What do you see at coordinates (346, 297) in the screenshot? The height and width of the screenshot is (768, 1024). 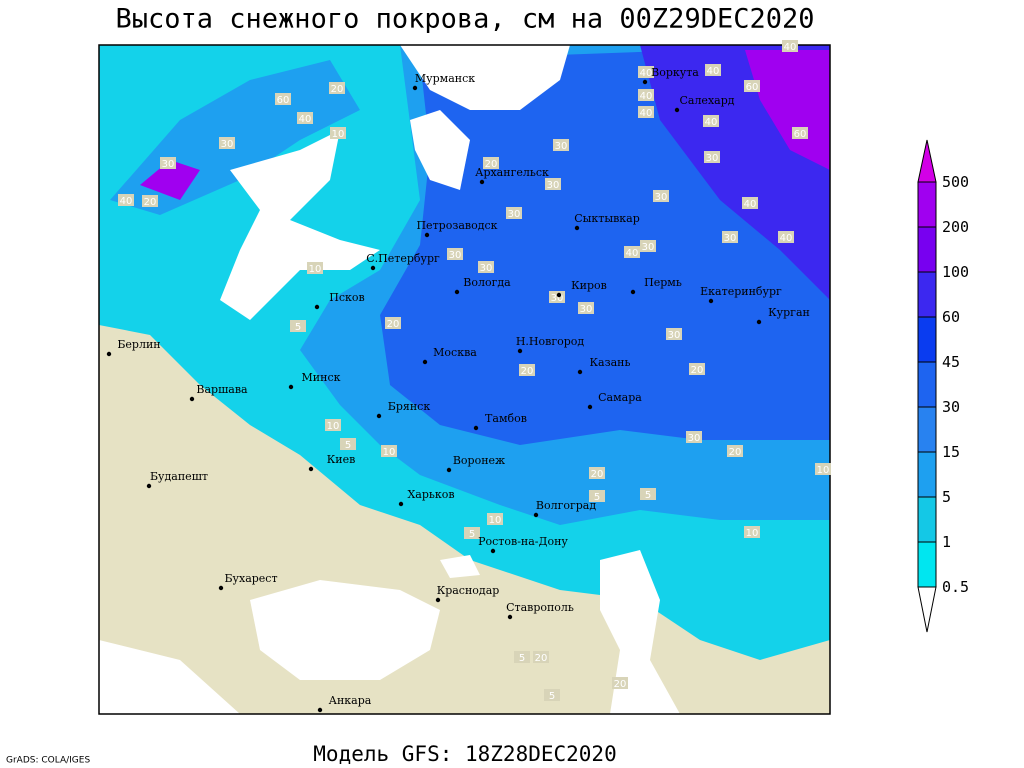 I see `city-label: Псков` at bounding box center [346, 297].